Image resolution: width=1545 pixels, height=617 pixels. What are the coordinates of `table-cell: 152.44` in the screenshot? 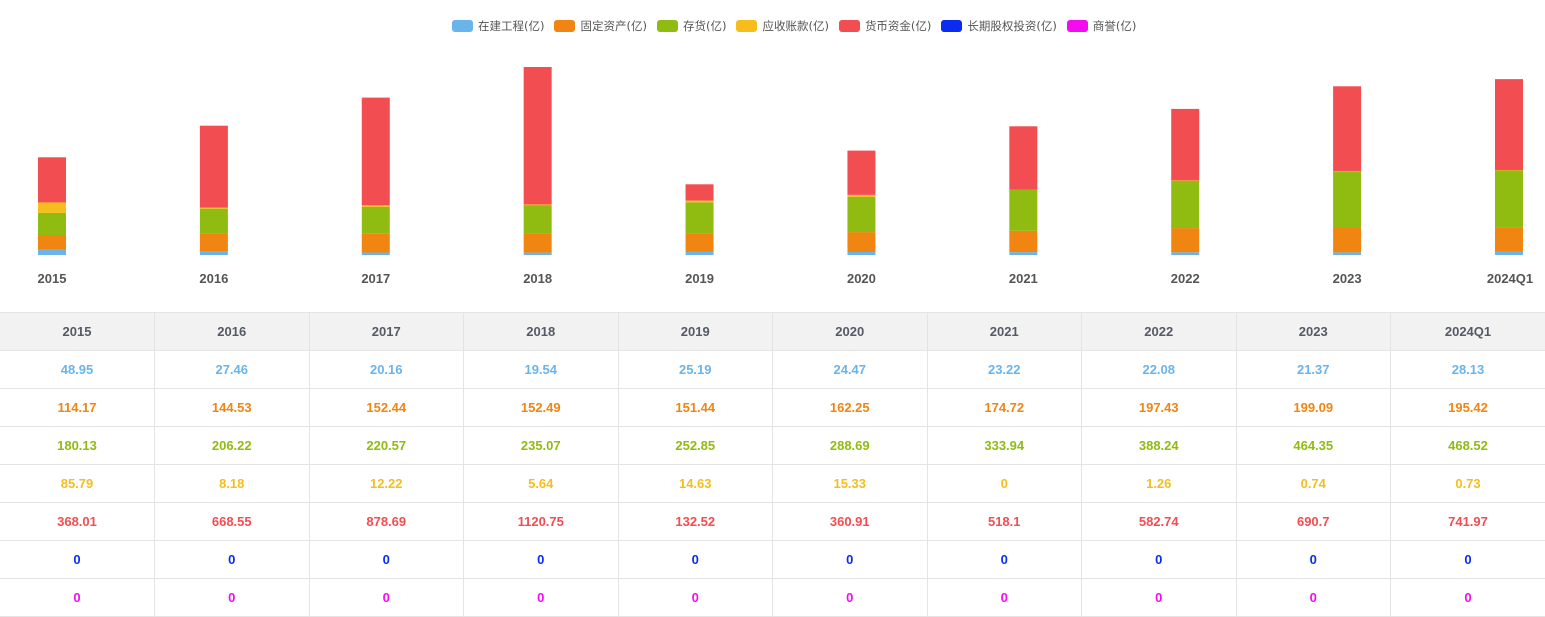 It's located at (386, 407).